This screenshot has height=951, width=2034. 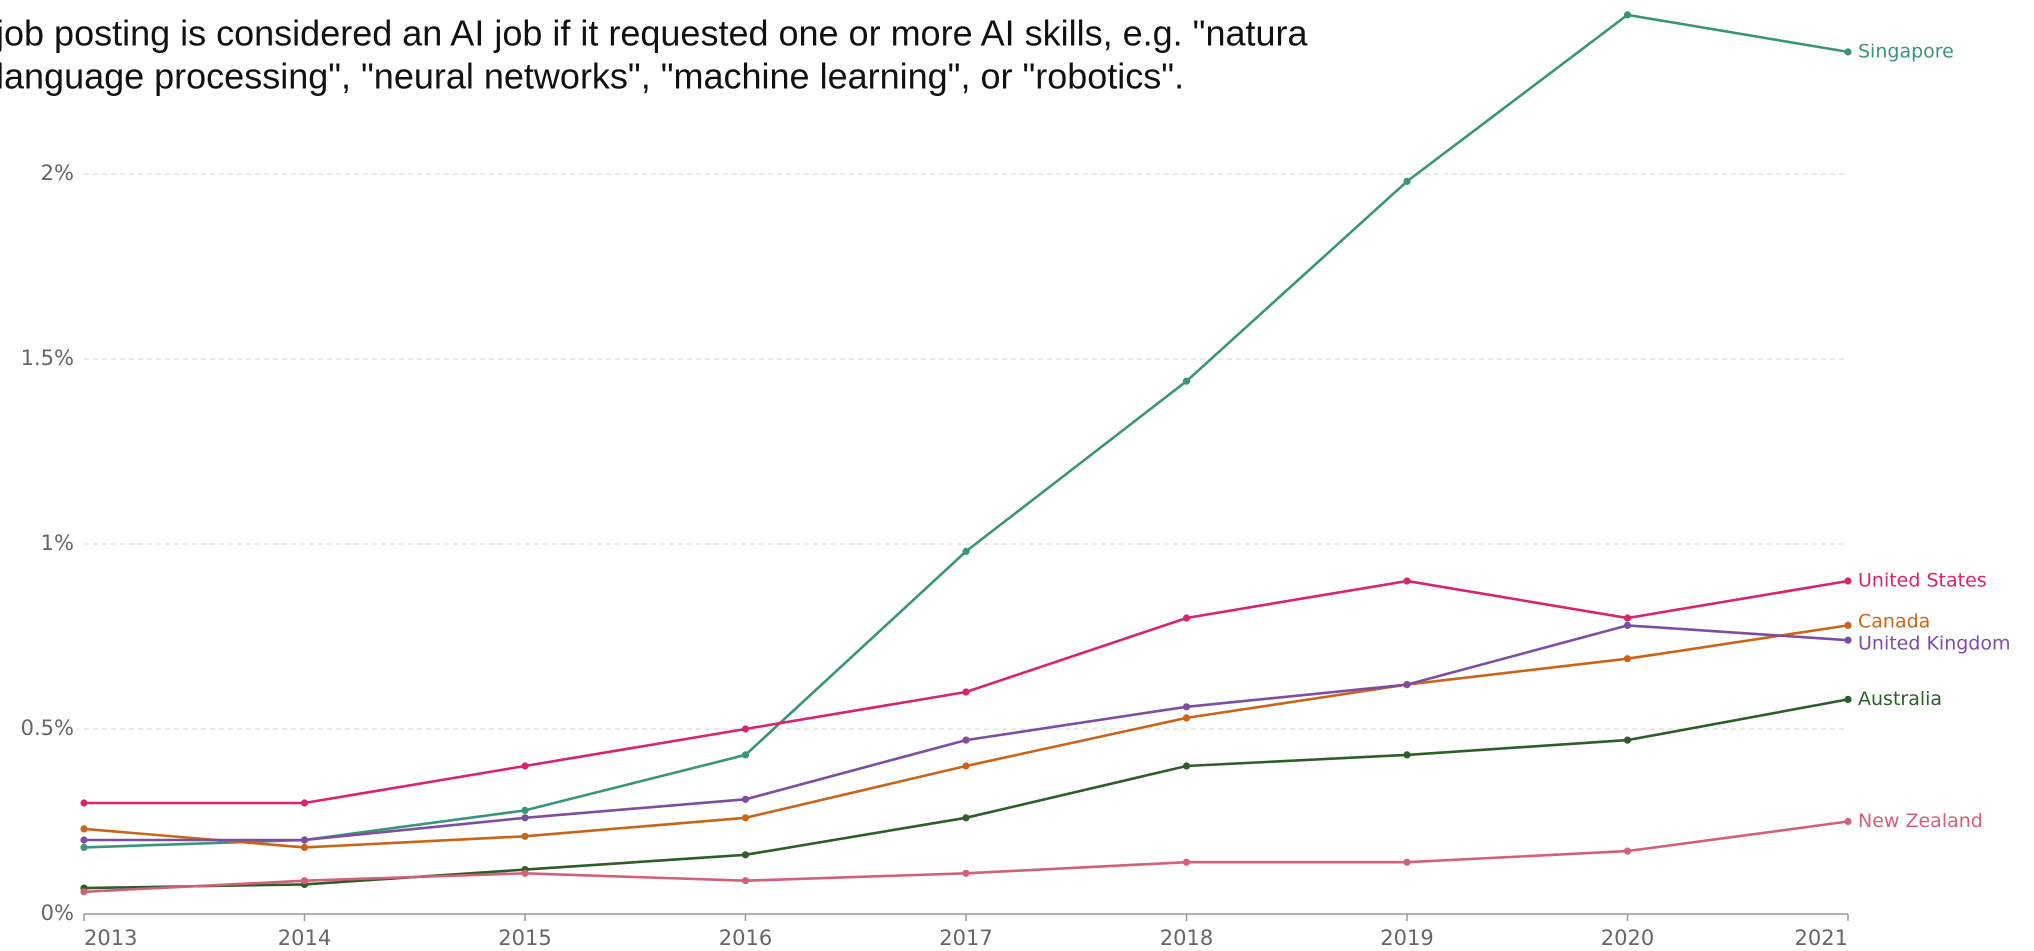 I want to click on x-tick-label: 2014, so click(x=304, y=938).